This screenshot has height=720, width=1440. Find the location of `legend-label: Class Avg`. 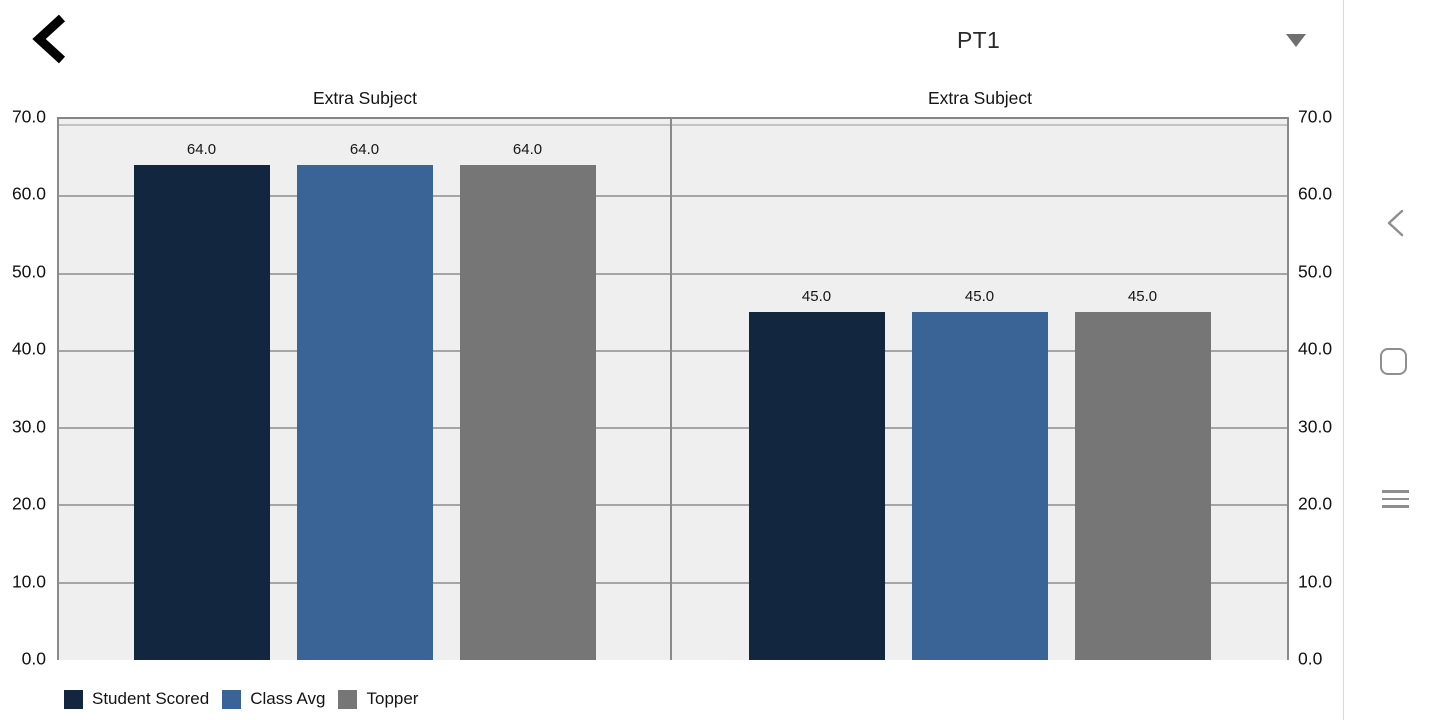

legend-label: Class Avg is located at coordinates (288, 698).